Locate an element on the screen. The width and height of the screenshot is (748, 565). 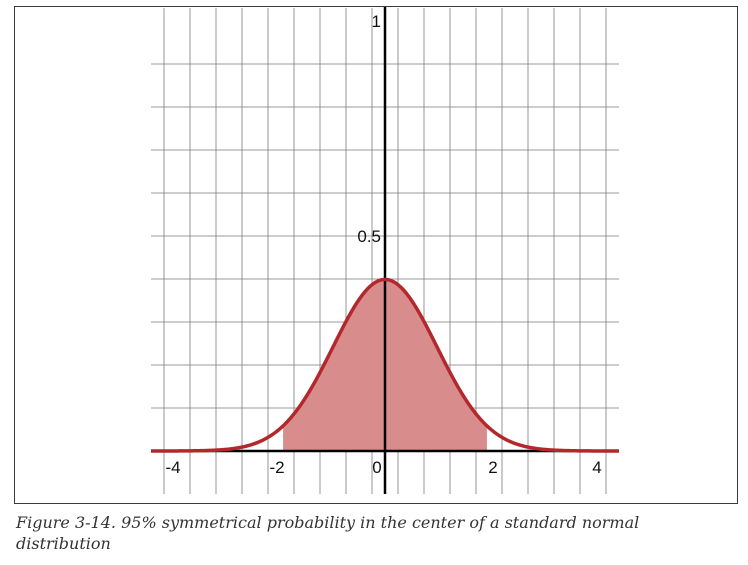
x-tick-label: -2 is located at coordinates (276, 467).